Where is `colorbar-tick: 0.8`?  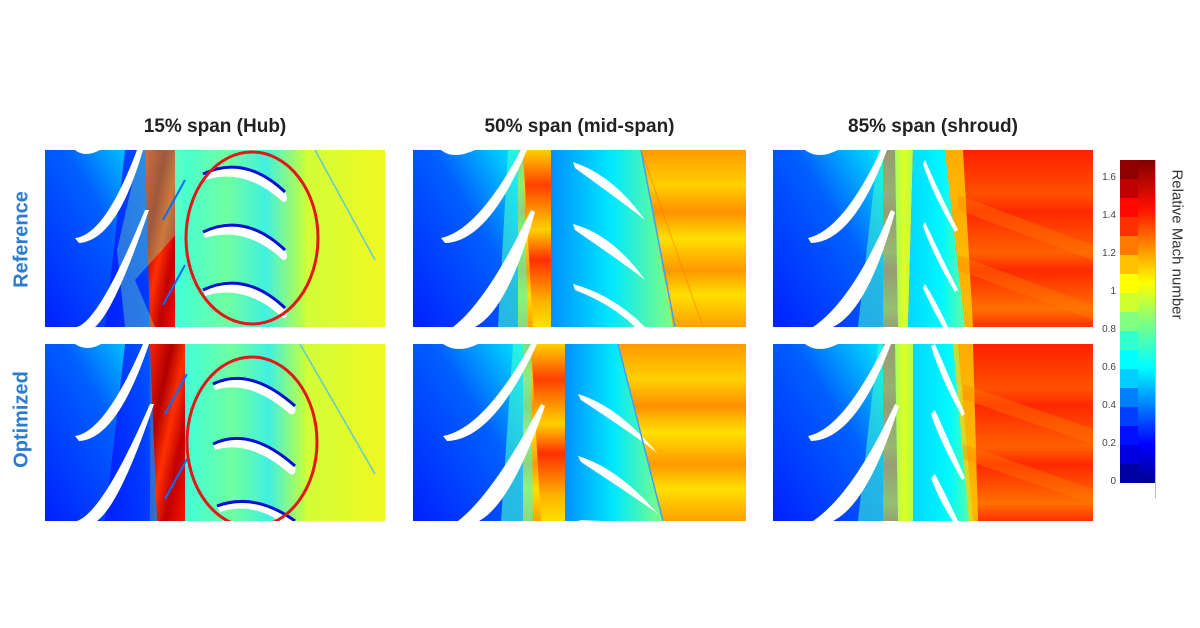 colorbar-tick: 0.8 is located at coordinates (1109, 329).